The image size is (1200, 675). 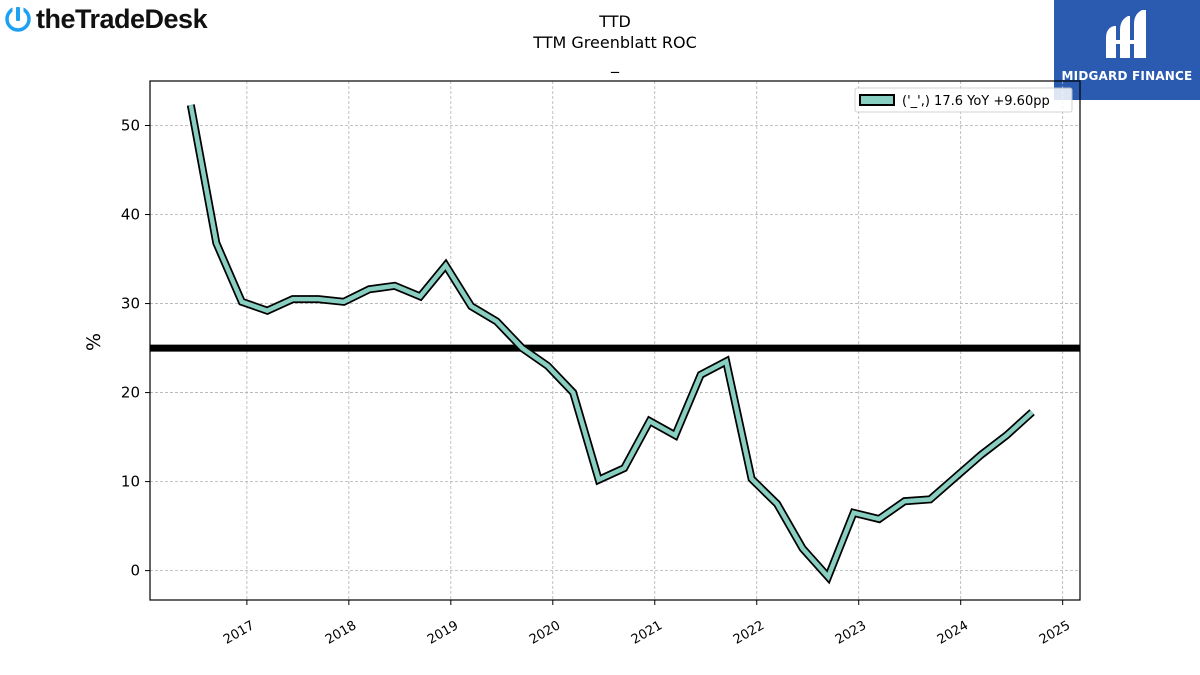 I want to click on midgard-finance-wordmark: MIDGARD FINANCE, so click(x=1127, y=76).